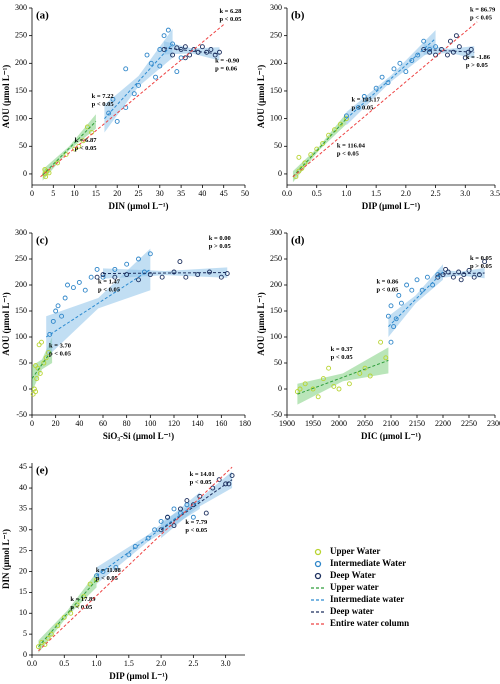  What do you see at coordinates (127, 423) in the screenshot?
I see `x-tick-label: 80` at bounding box center [127, 423].